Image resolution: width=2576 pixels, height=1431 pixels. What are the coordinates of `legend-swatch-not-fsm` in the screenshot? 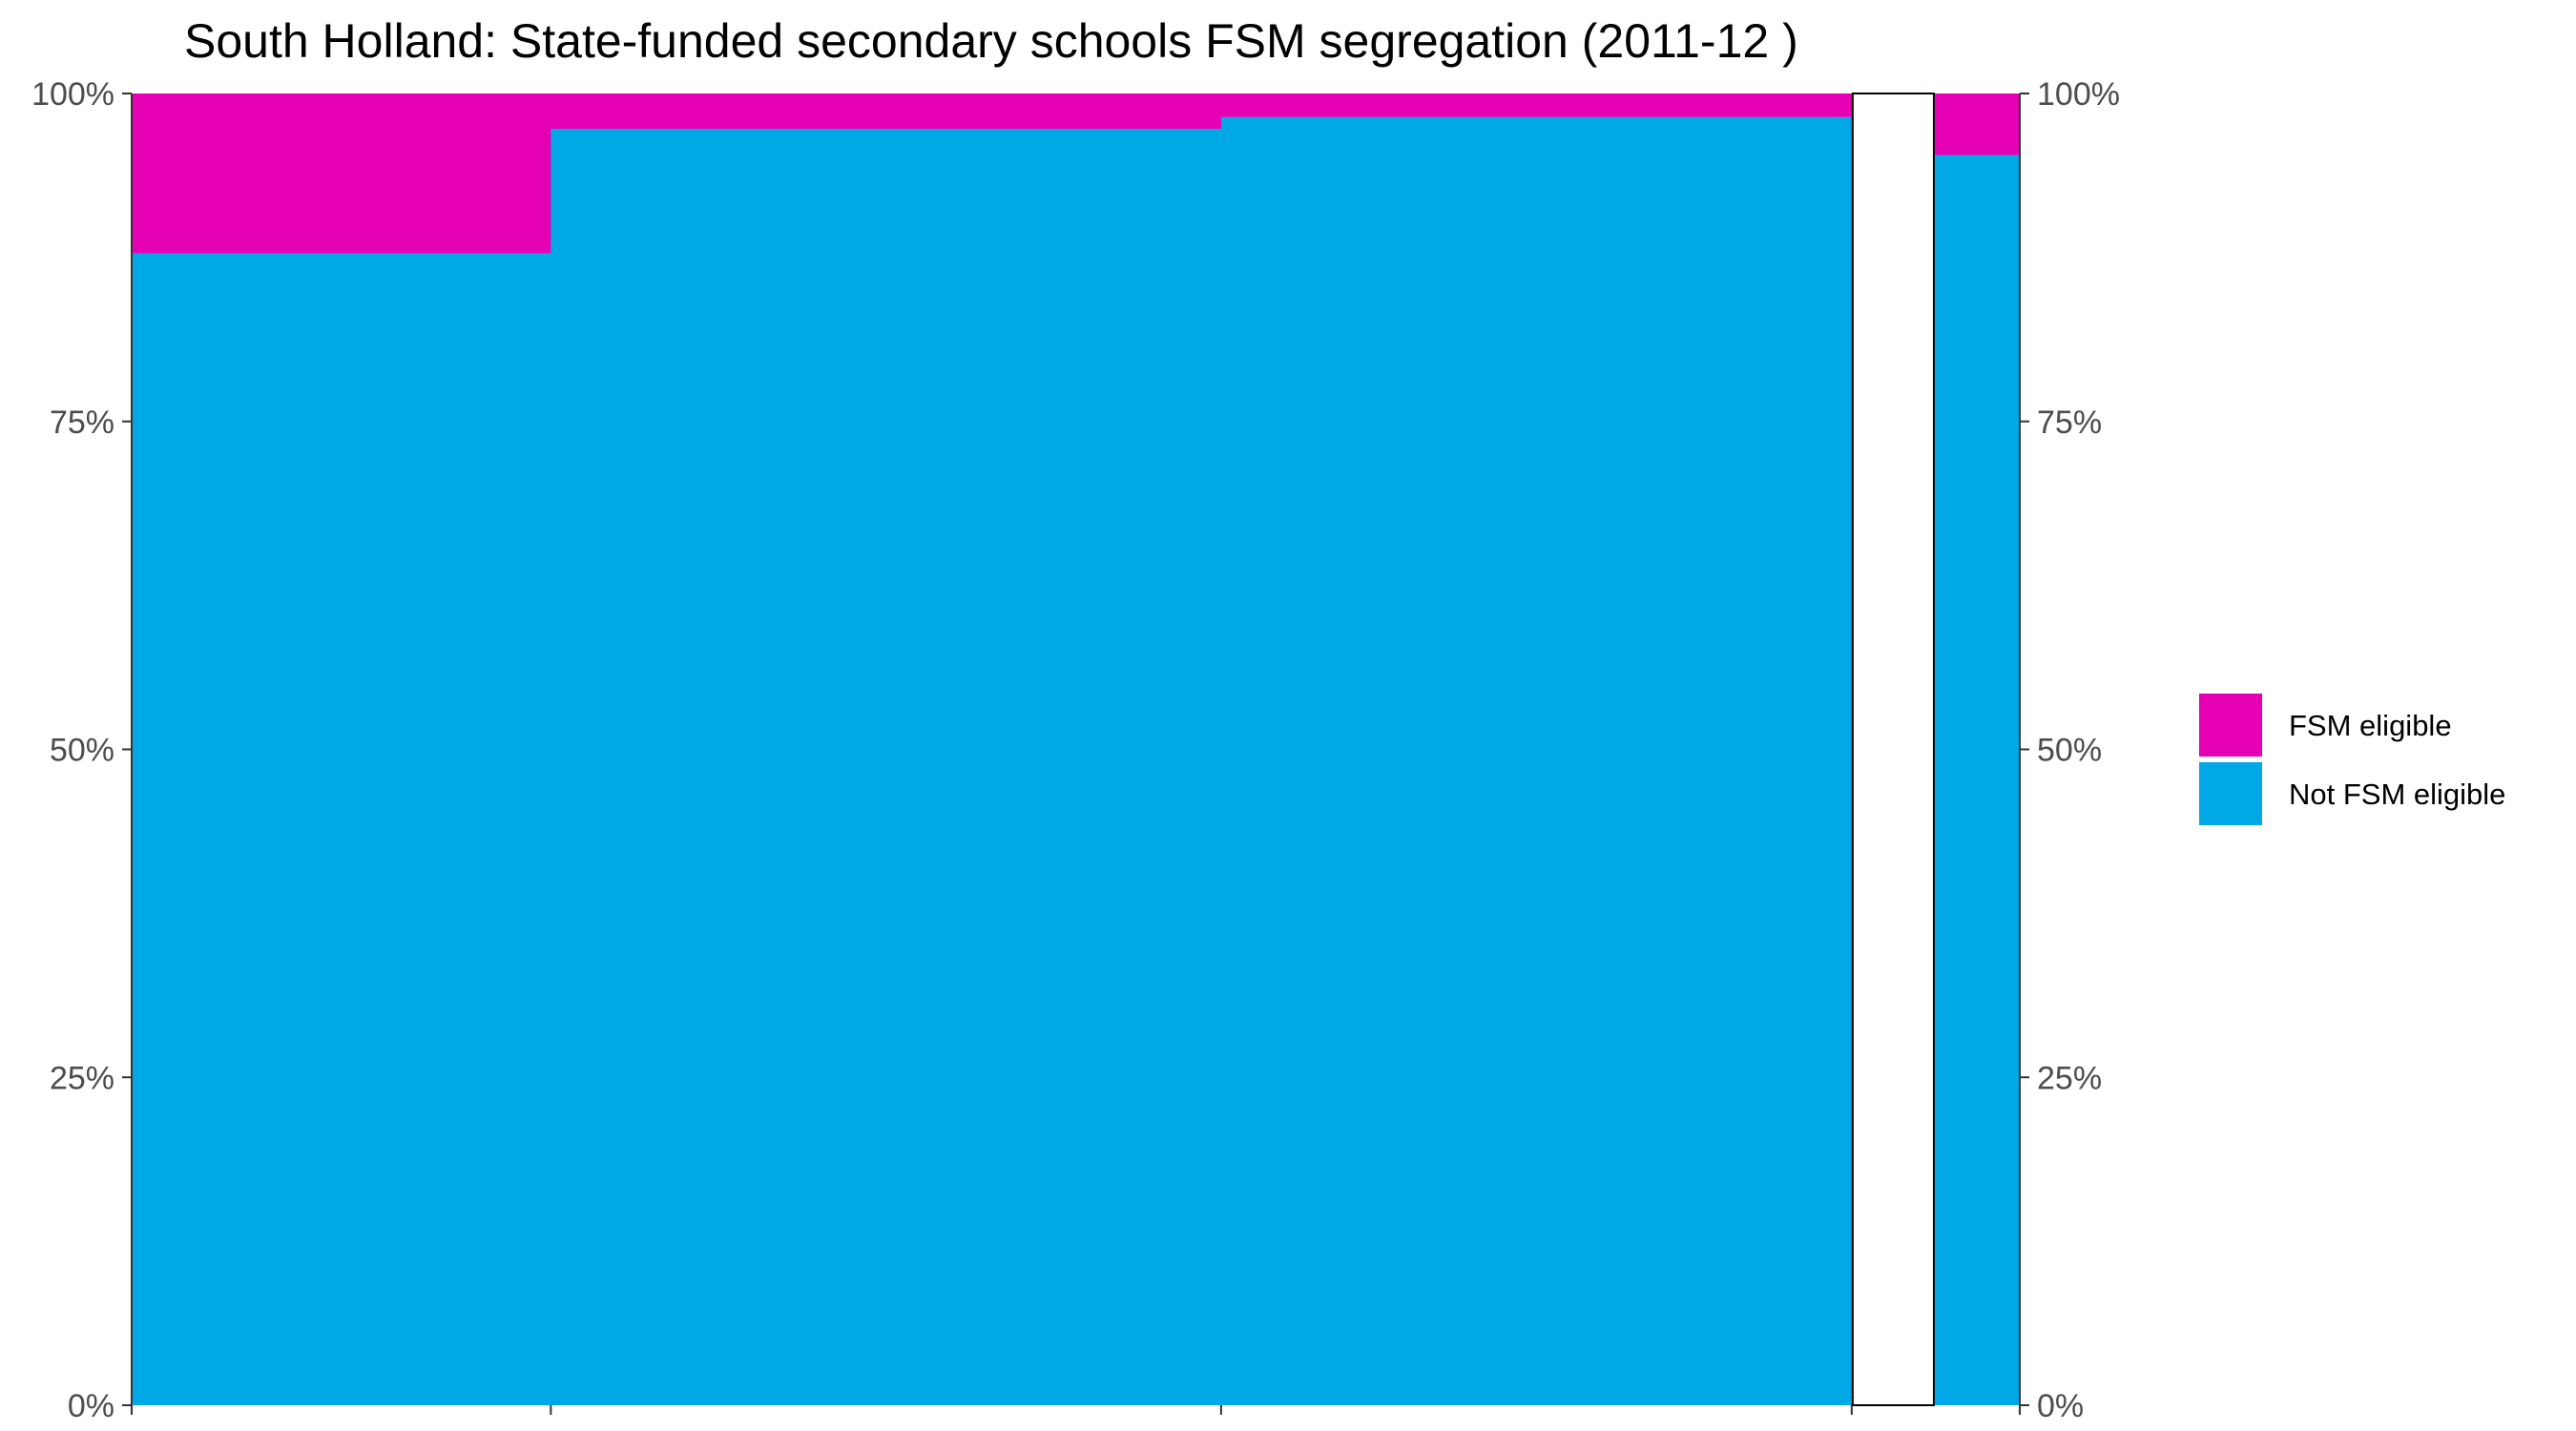 It's located at (2230, 793).